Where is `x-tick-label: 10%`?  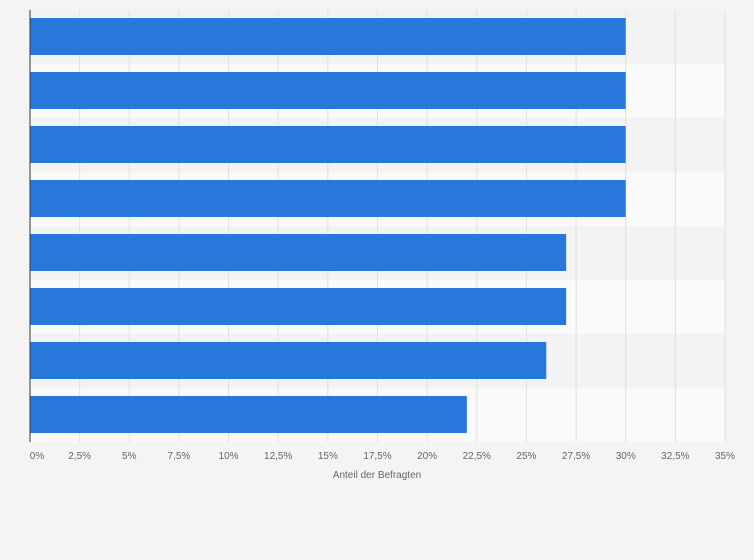
x-tick-label: 10% is located at coordinates (229, 456).